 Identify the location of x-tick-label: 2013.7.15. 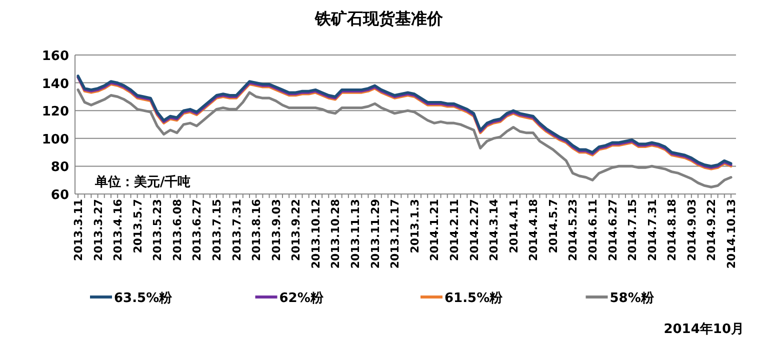
(217, 230).